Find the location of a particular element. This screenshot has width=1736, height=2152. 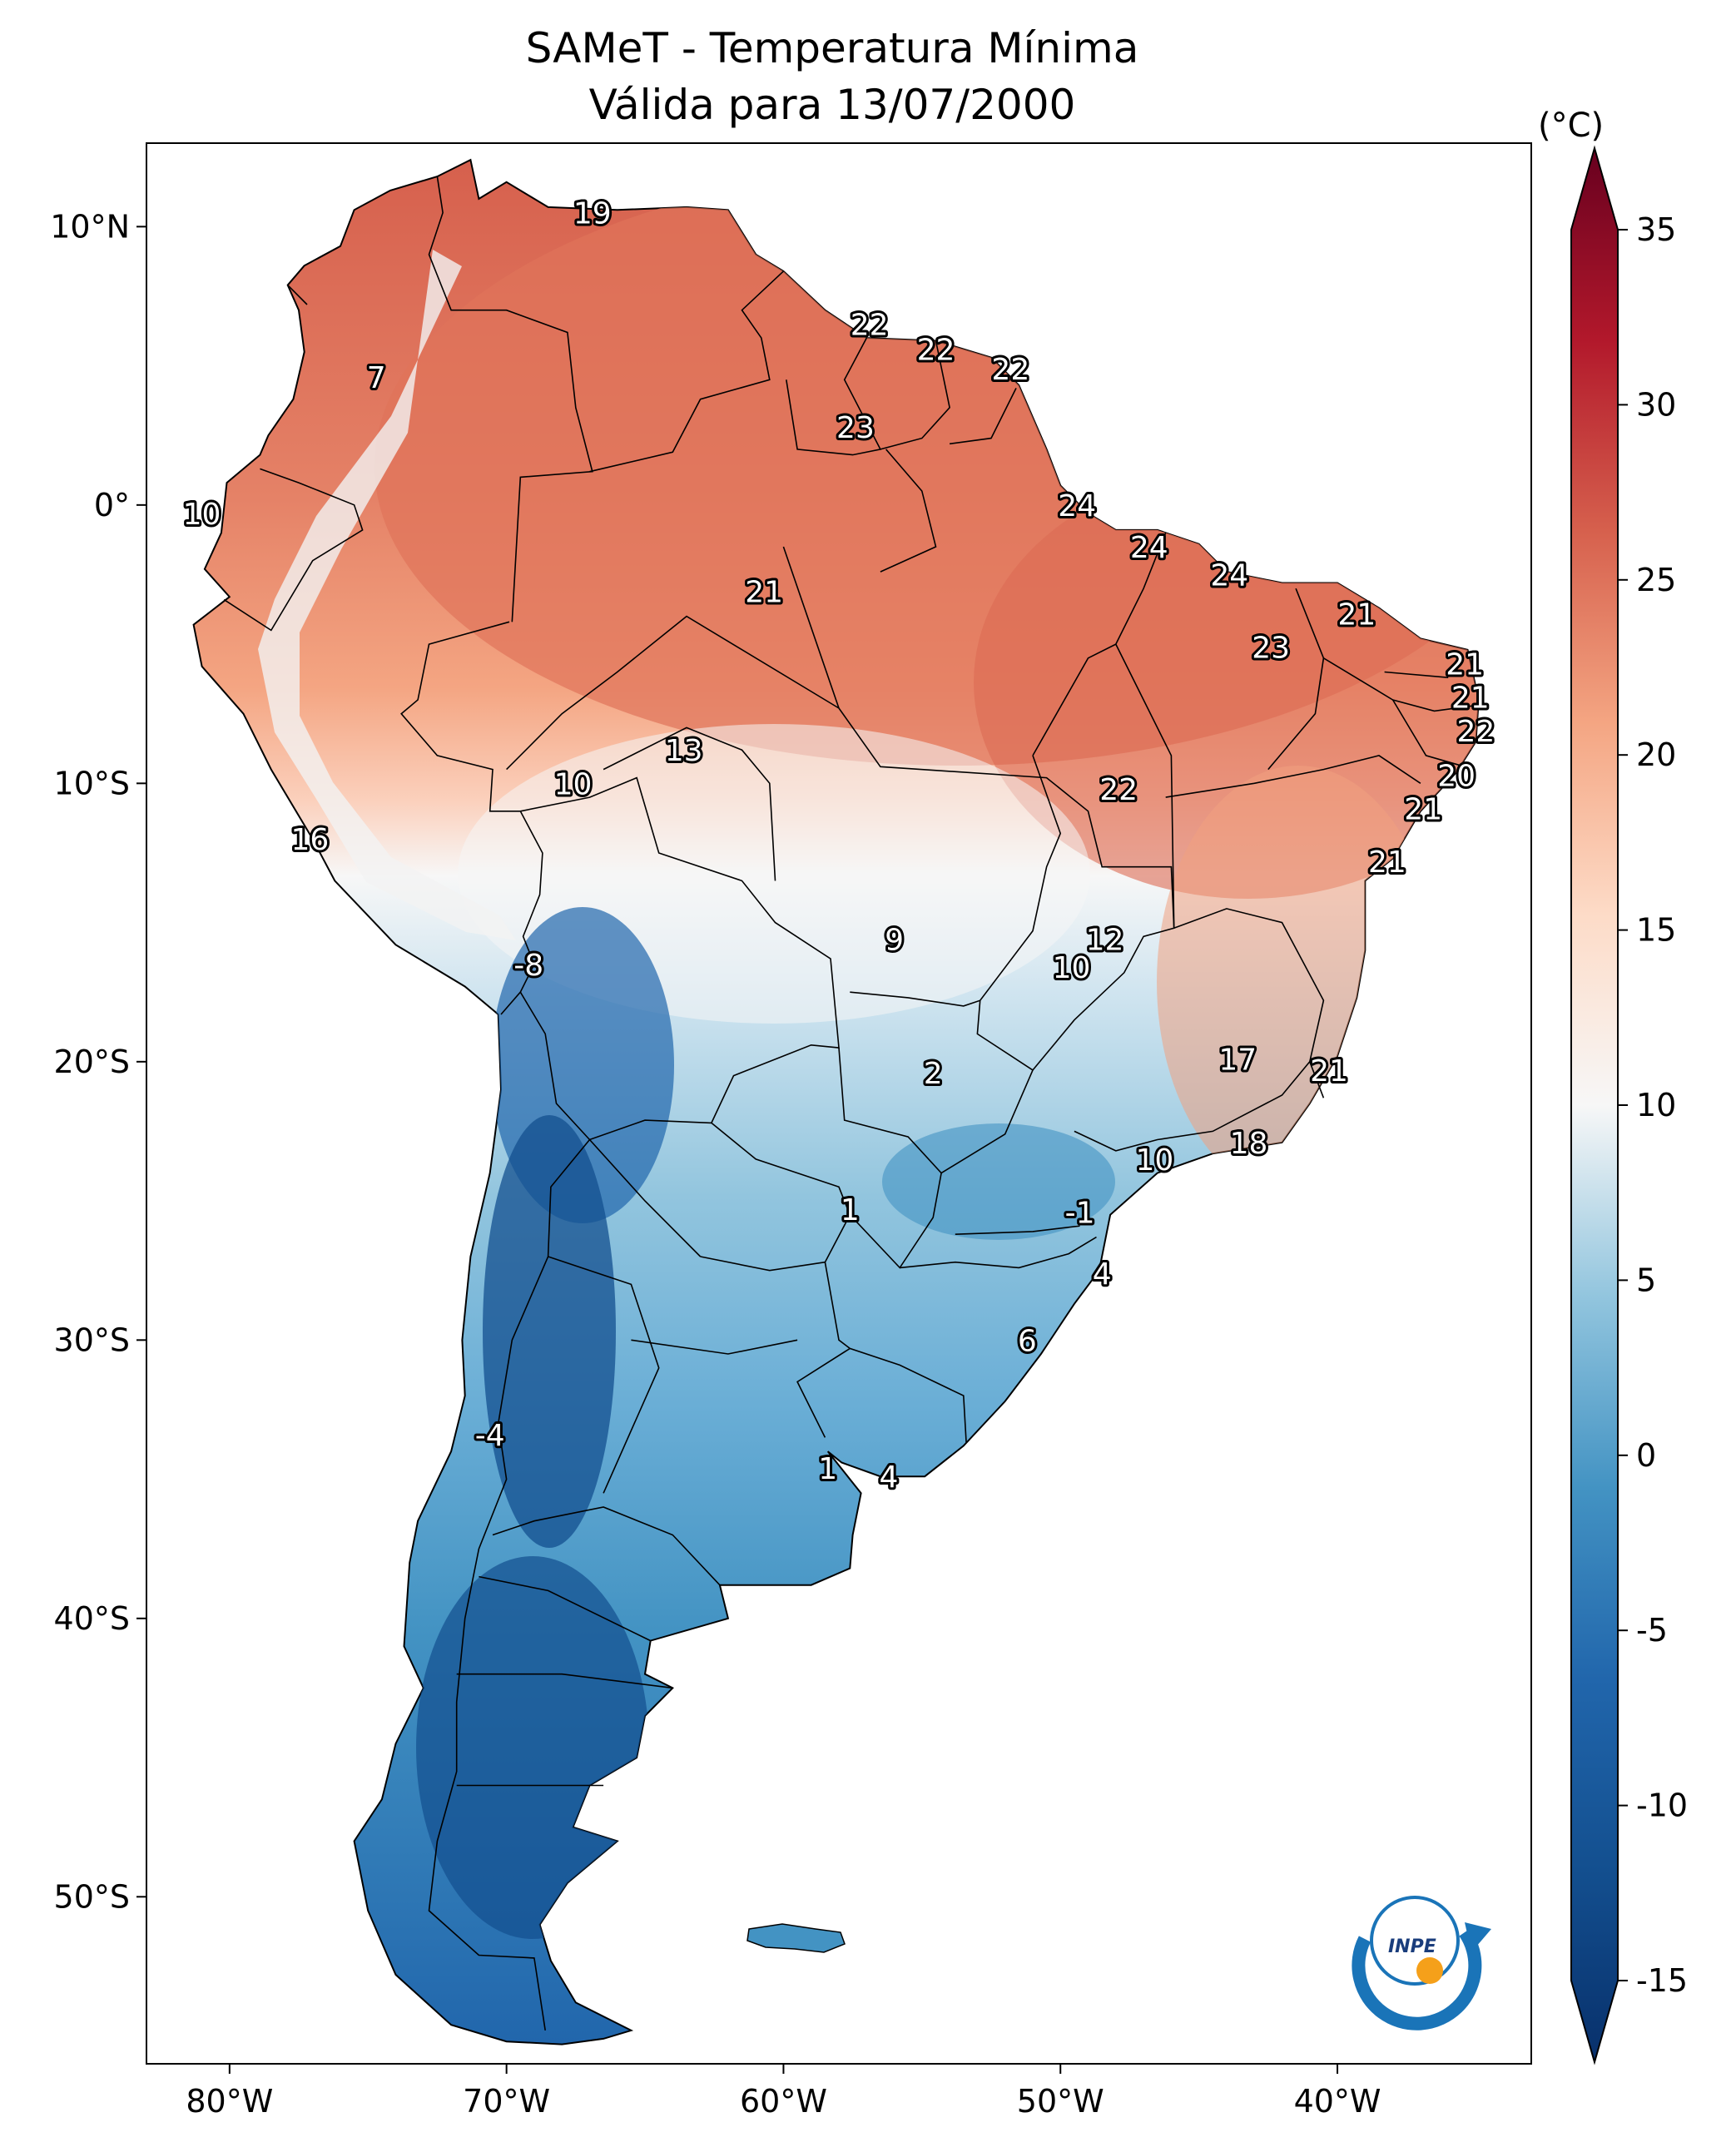

falkland-islands is located at coordinates (796, 1938).